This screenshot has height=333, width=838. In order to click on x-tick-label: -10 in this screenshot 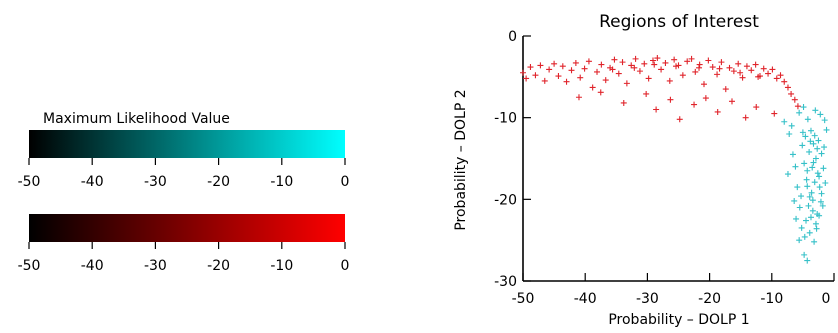, I will do `click(771, 299)`.